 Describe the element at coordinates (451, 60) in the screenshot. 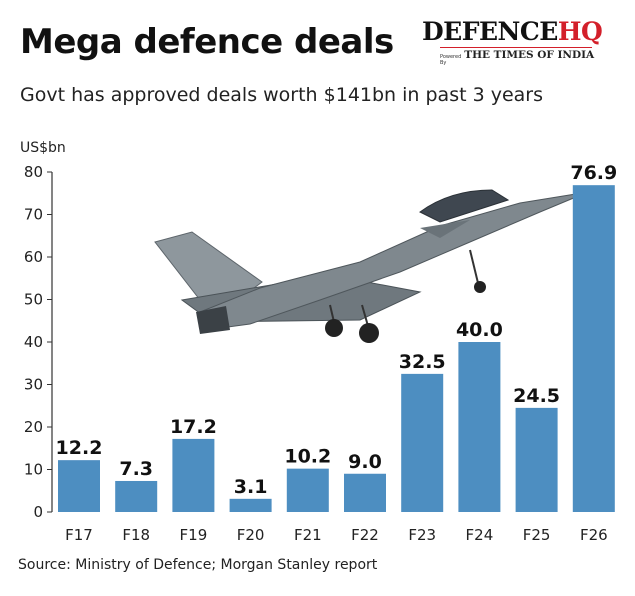

I see `brand-powered-by: Powered By` at that location.